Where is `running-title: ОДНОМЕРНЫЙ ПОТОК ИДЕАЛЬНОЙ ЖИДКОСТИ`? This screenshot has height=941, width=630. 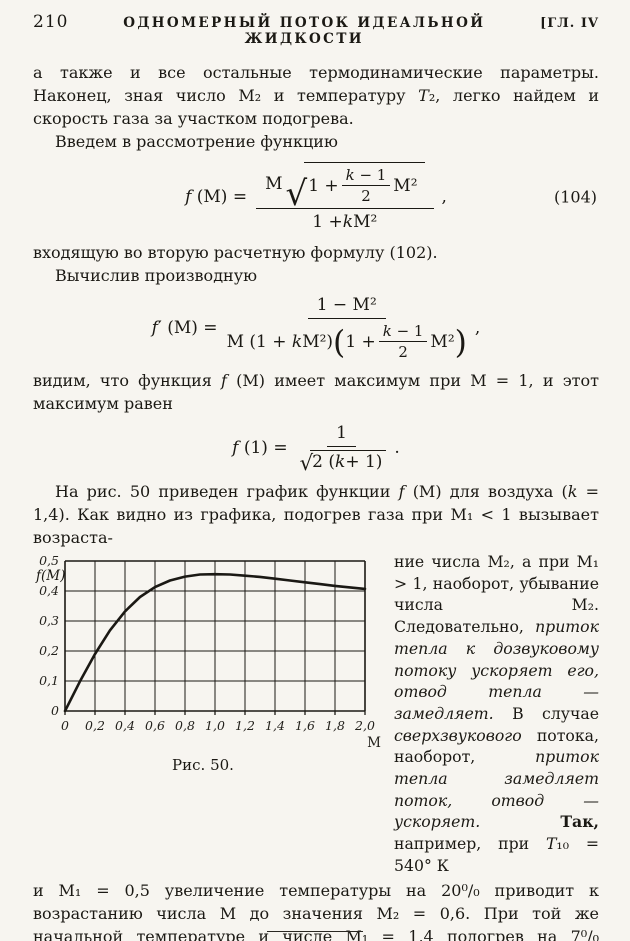
running-title: ОДНОМЕРНЫЙ ПОТОК ИДЕАЛЬНОЙ ЖИДКОСТИ is located at coordinates (304, 31).